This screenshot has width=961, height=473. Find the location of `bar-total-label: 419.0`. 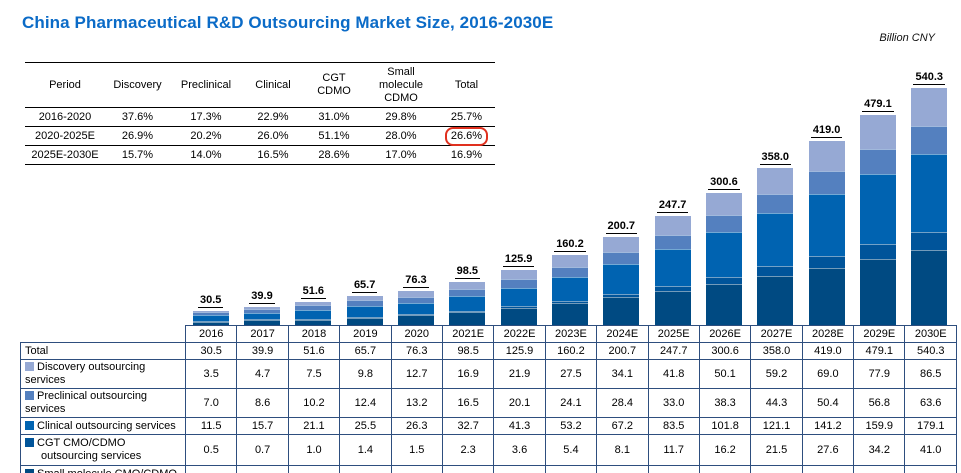

bar-total-label: 419.0 is located at coordinates (826, 131).